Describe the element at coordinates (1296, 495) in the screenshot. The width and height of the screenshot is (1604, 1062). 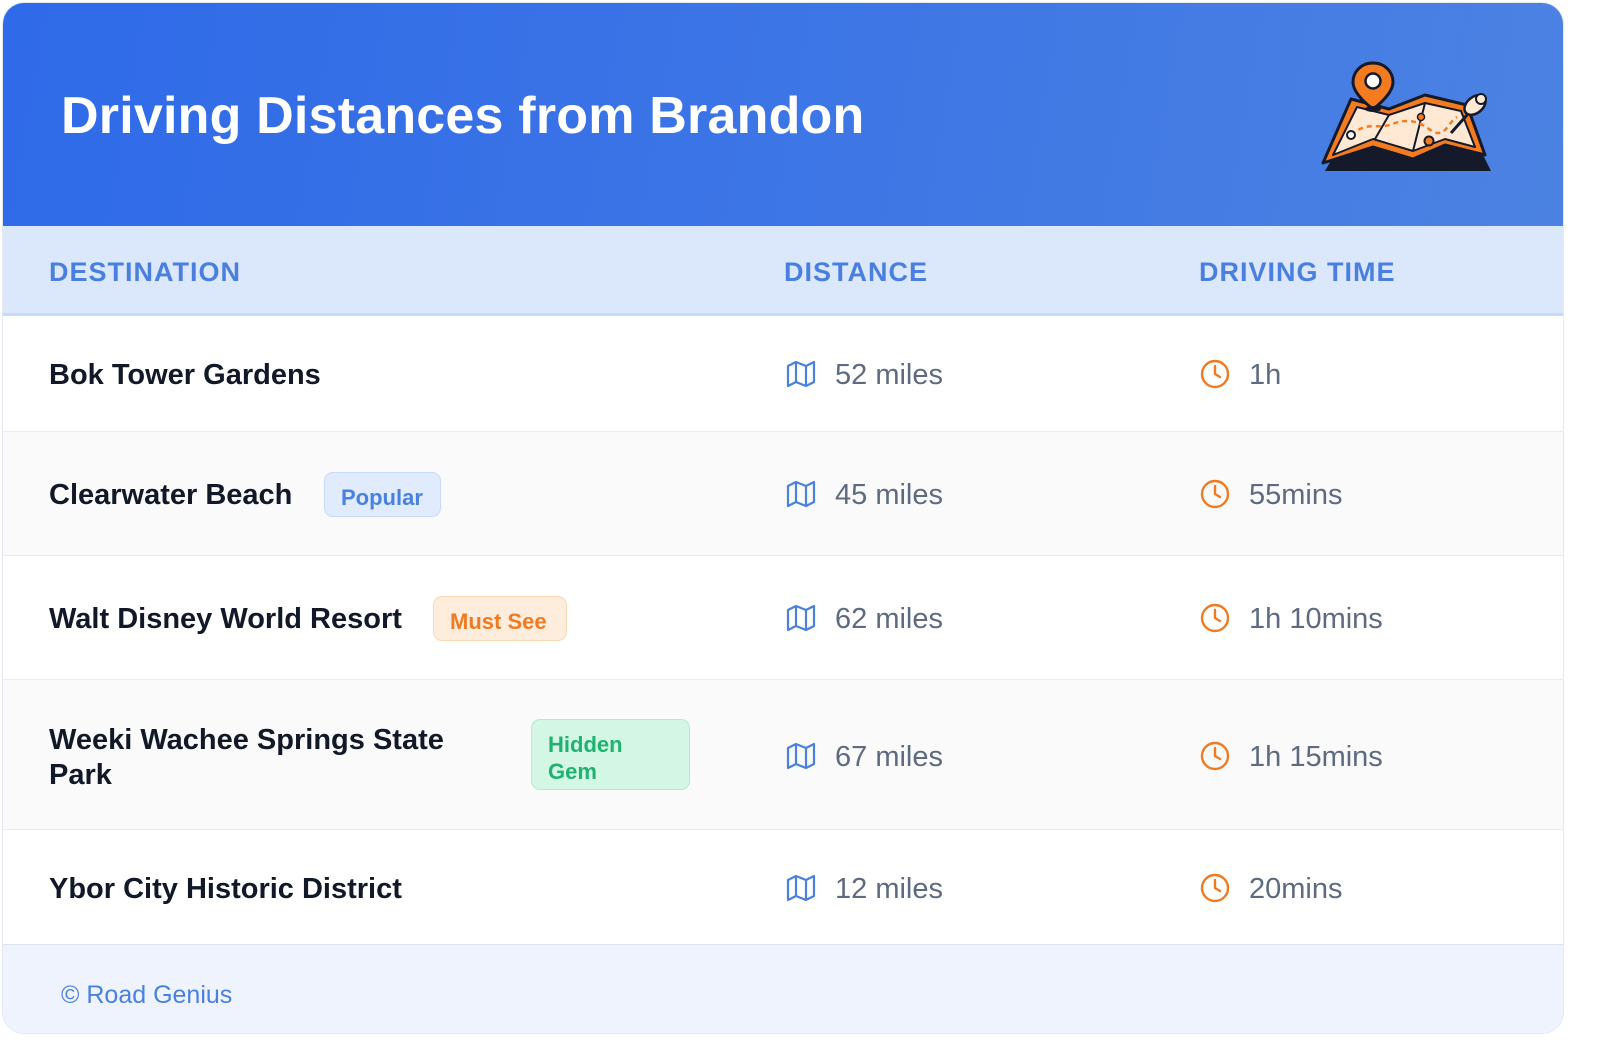
I see `driving-time-value: 55mins` at that location.